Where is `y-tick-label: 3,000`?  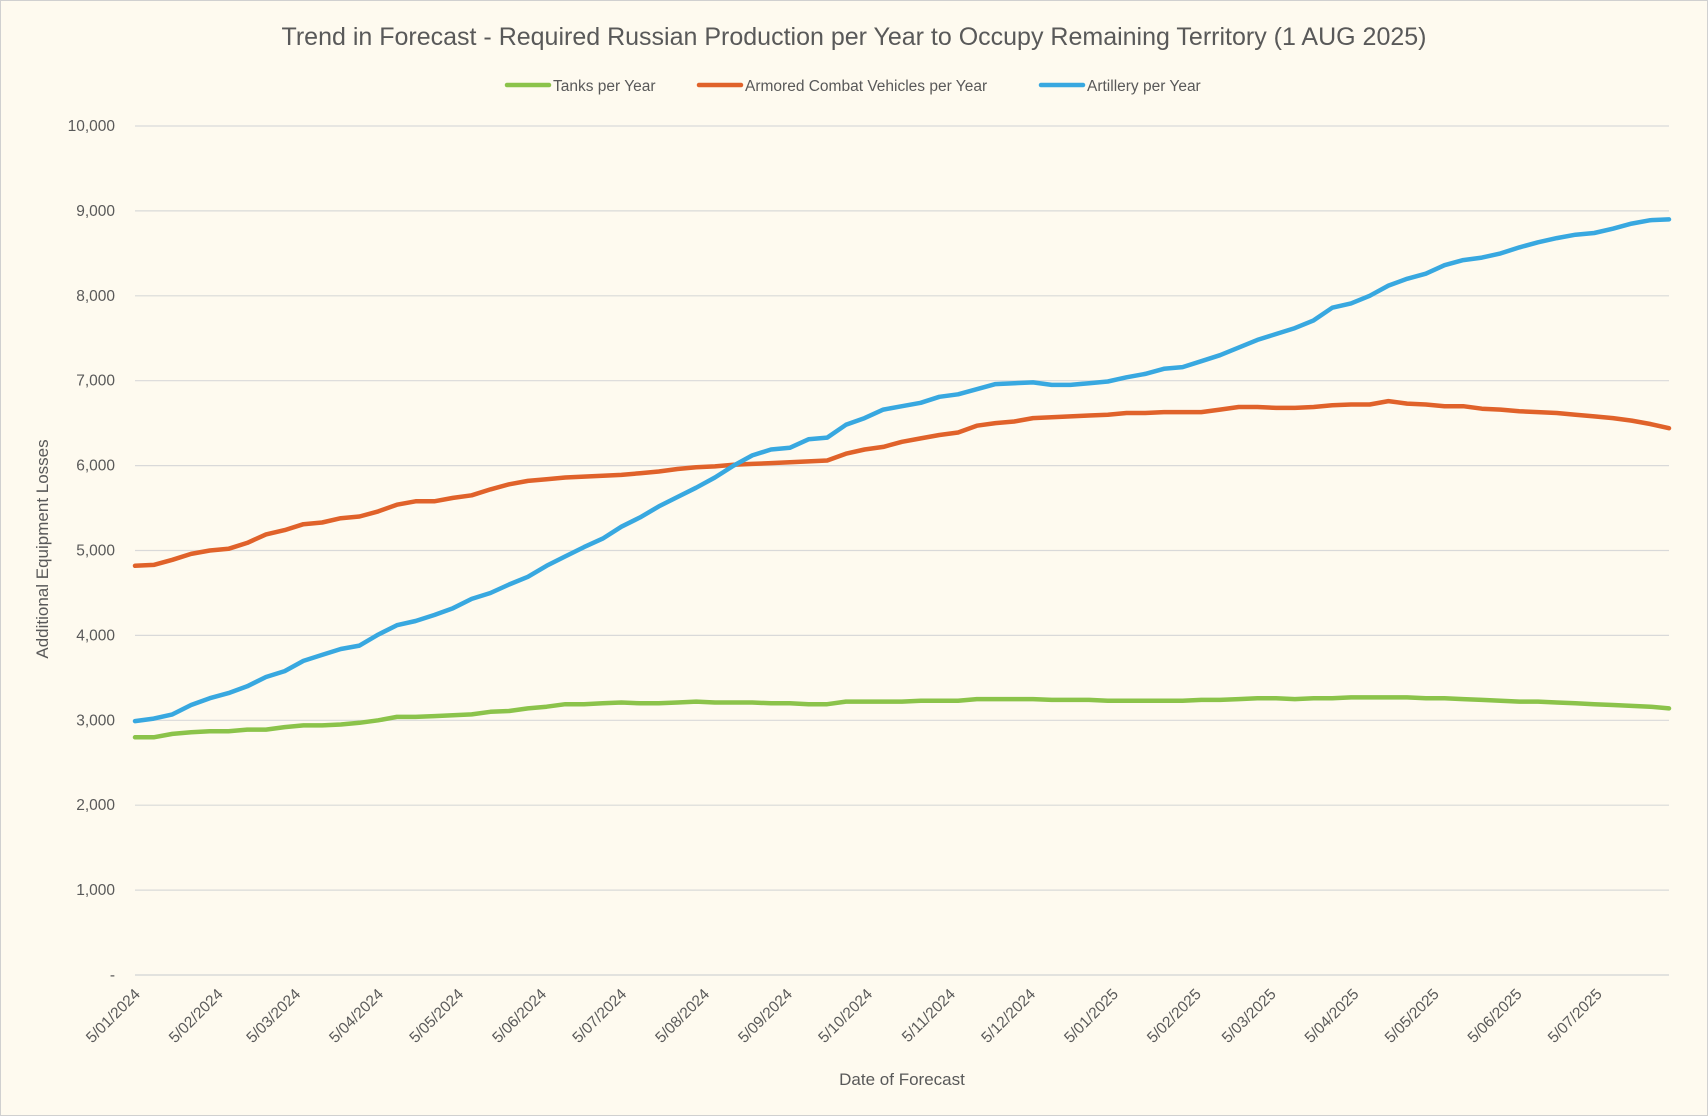 y-tick-label: 3,000 is located at coordinates (95, 720).